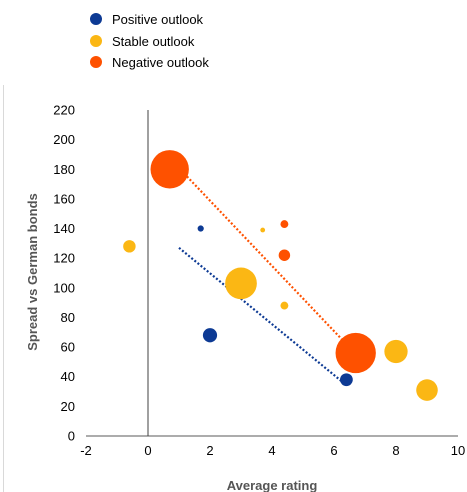  What do you see at coordinates (272, 485) in the screenshot?
I see `x-axis-title: Average rating` at bounding box center [272, 485].